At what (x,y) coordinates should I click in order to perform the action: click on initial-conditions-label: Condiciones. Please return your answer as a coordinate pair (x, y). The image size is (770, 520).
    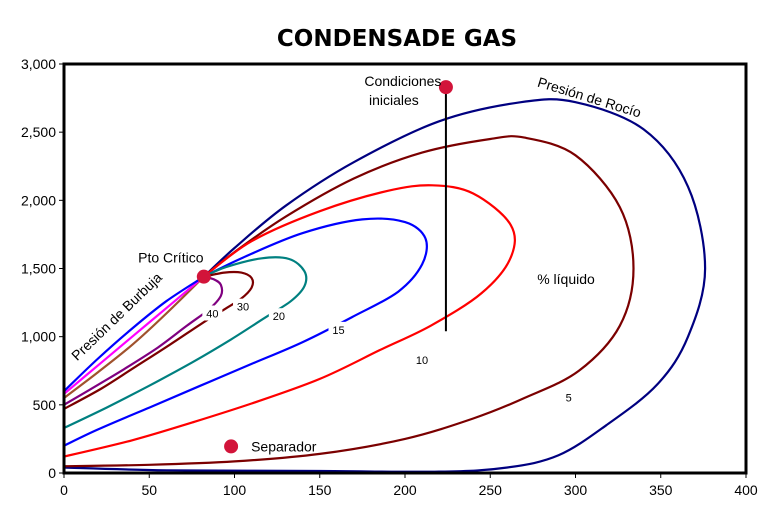
    Looking at the image, I should click on (402, 81).